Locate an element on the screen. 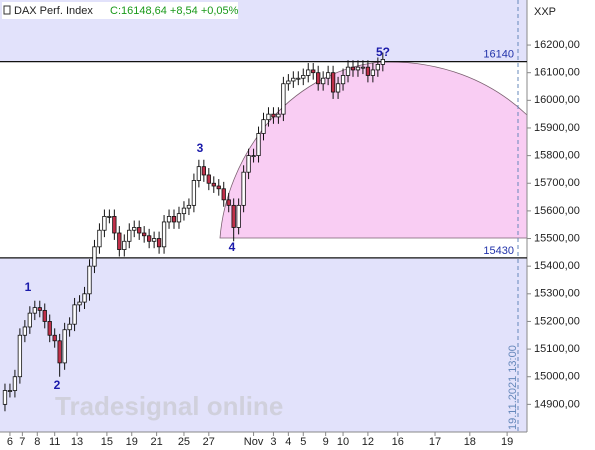  y-tick-label: 16000,00 is located at coordinates (557, 100).